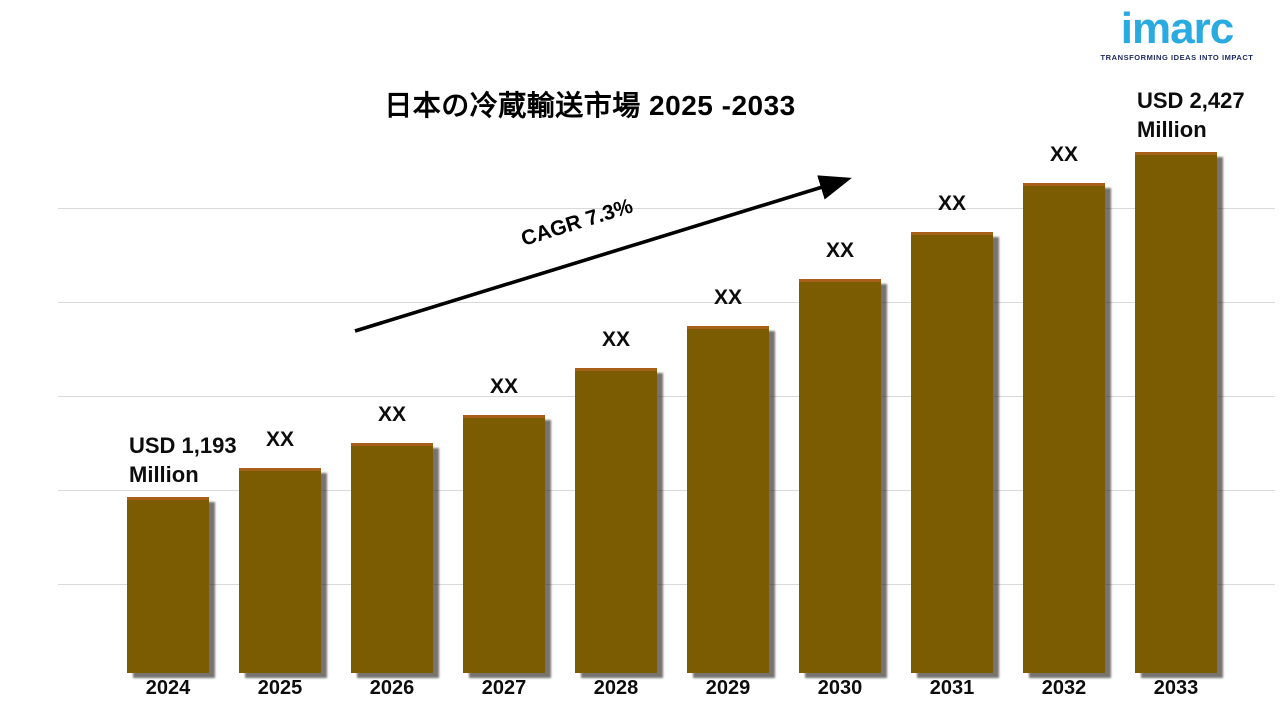 The width and height of the screenshot is (1280, 720). What do you see at coordinates (616, 688) in the screenshot?
I see `x-axis-label-2028: 2028` at bounding box center [616, 688].